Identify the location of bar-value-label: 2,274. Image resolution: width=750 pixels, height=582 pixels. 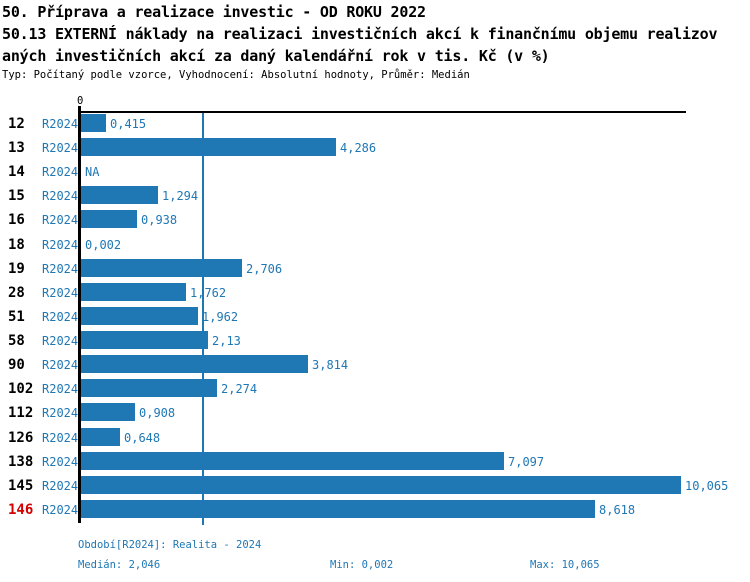
(239, 389).